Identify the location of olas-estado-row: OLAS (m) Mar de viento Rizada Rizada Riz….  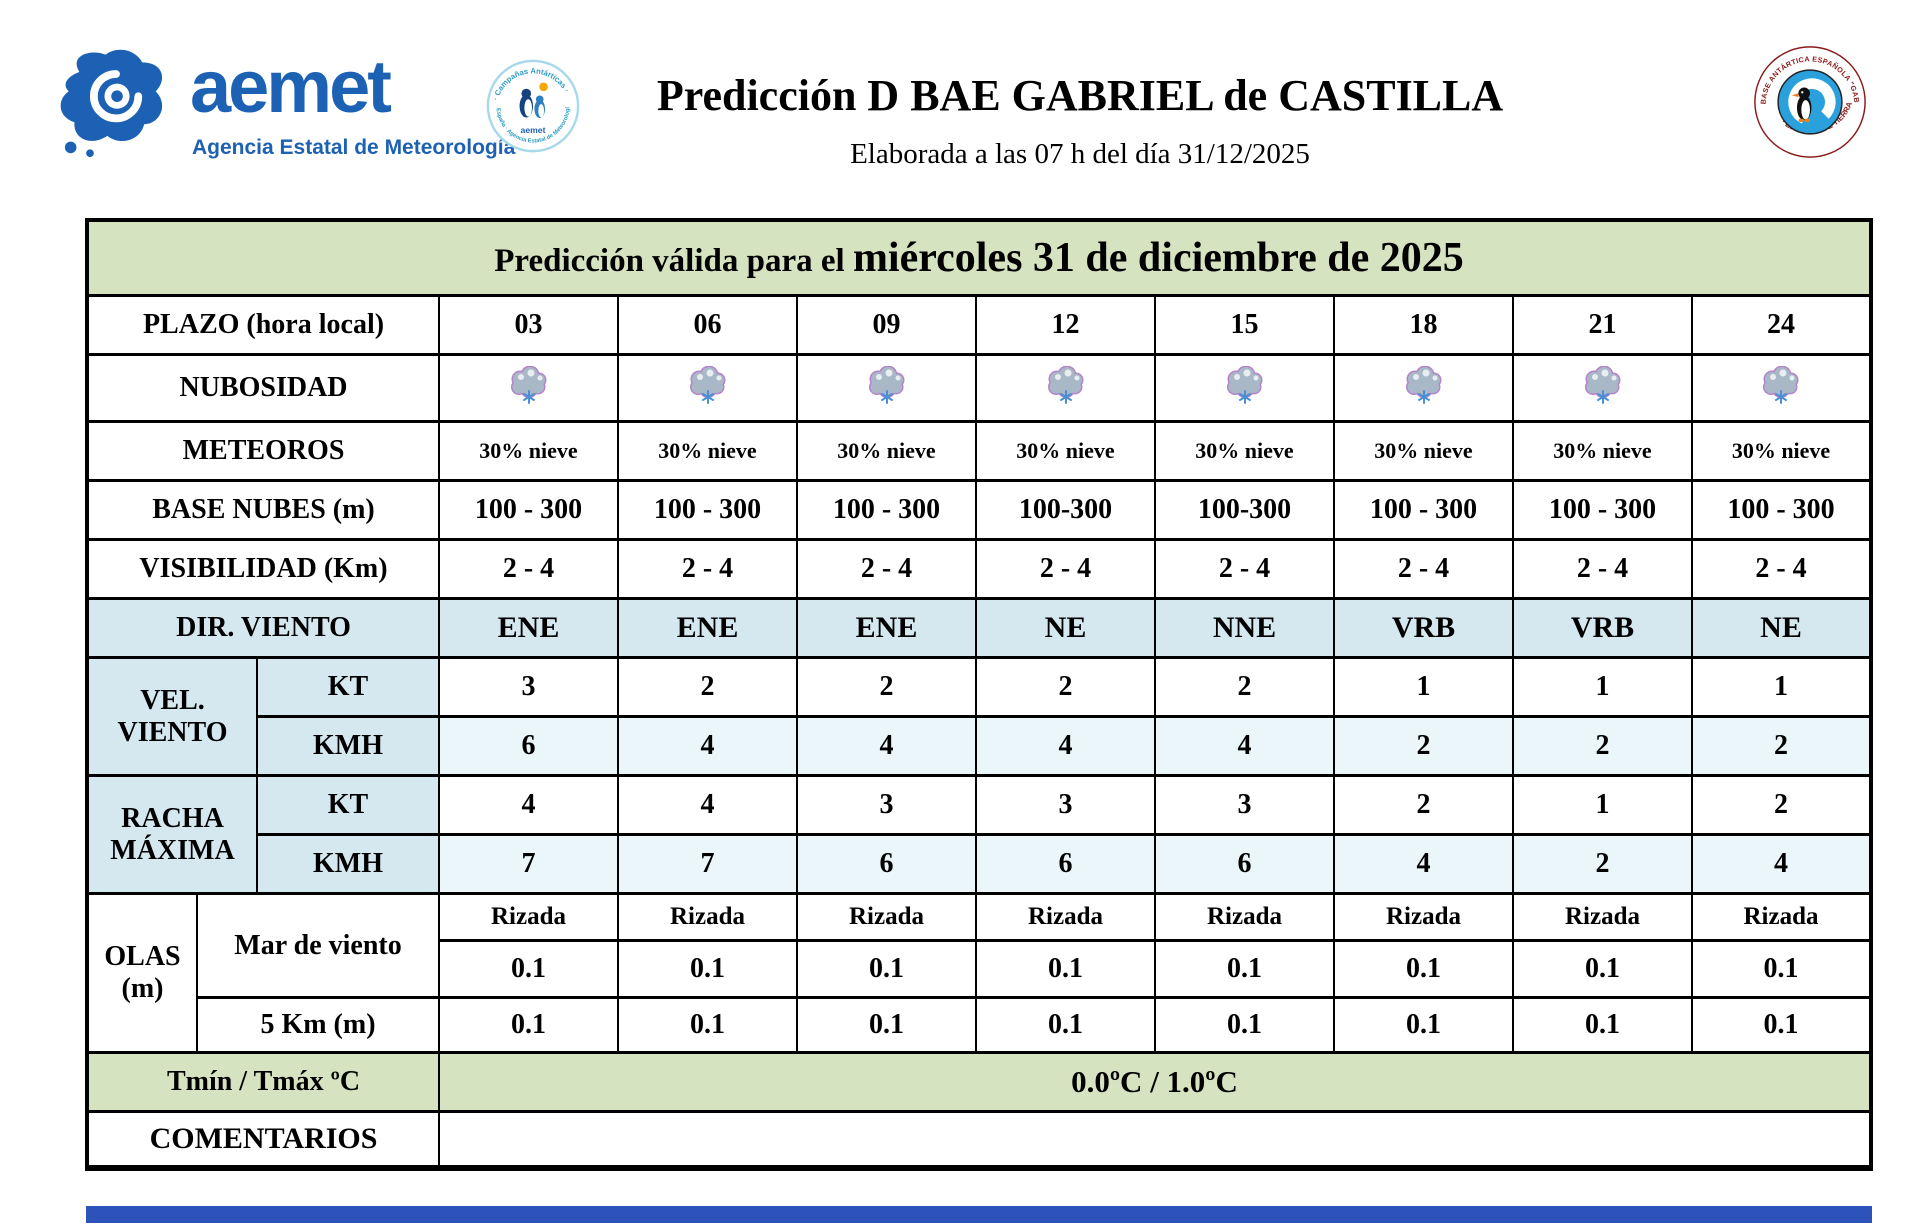
(979, 973).